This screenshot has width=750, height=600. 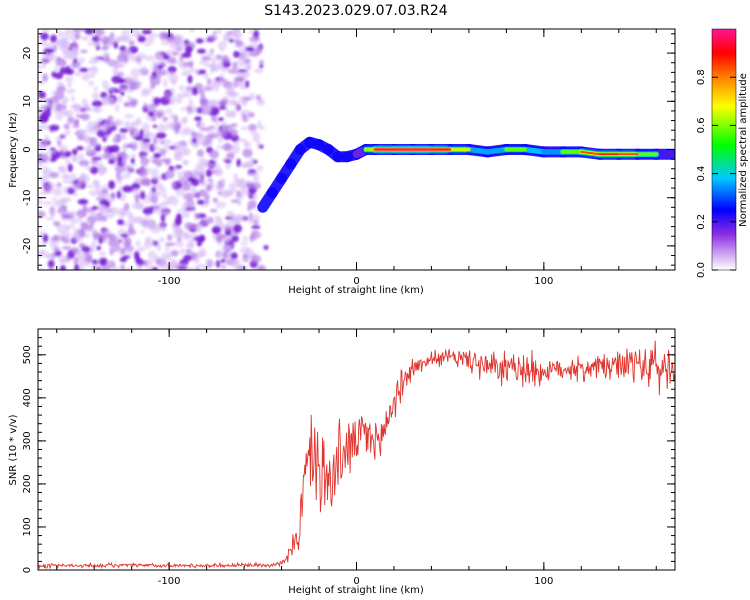 What do you see at coordinates (701, 125) in the screenshot?
I see `colorbar-tick-label: 0.6` at bounding box center [701, 125].